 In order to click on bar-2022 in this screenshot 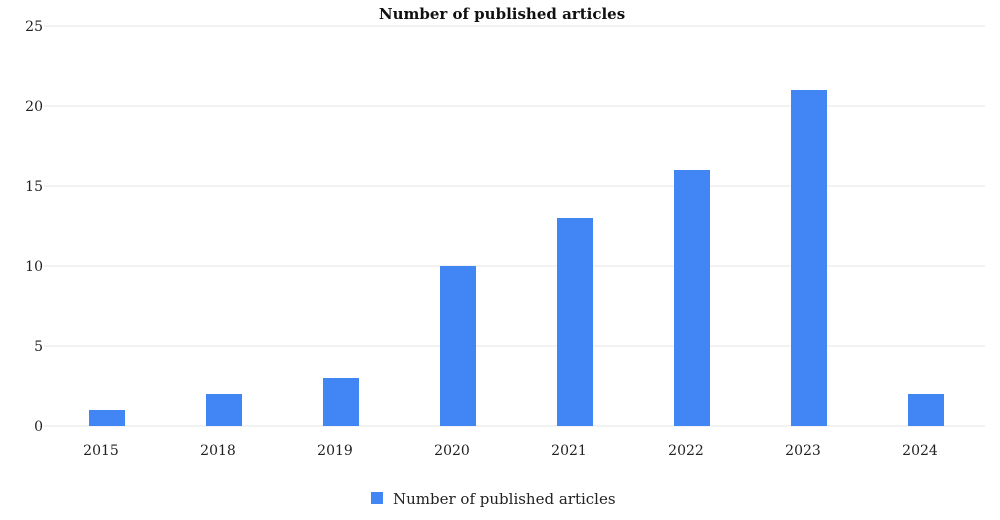, I will do `click(692, 298)`.